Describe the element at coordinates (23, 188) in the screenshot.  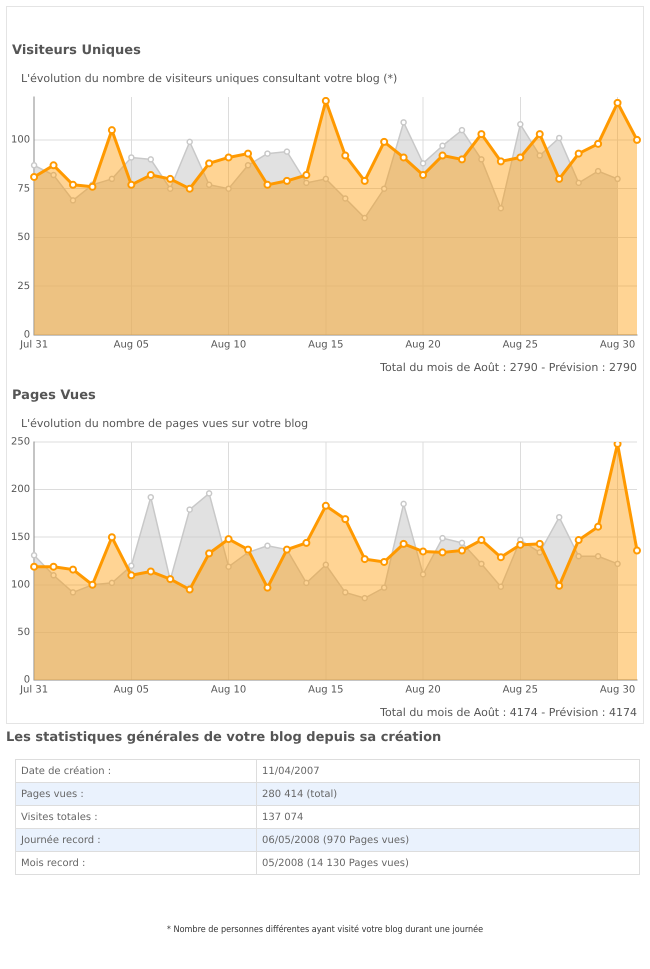
I see `y-tick-label: 75` at that location.